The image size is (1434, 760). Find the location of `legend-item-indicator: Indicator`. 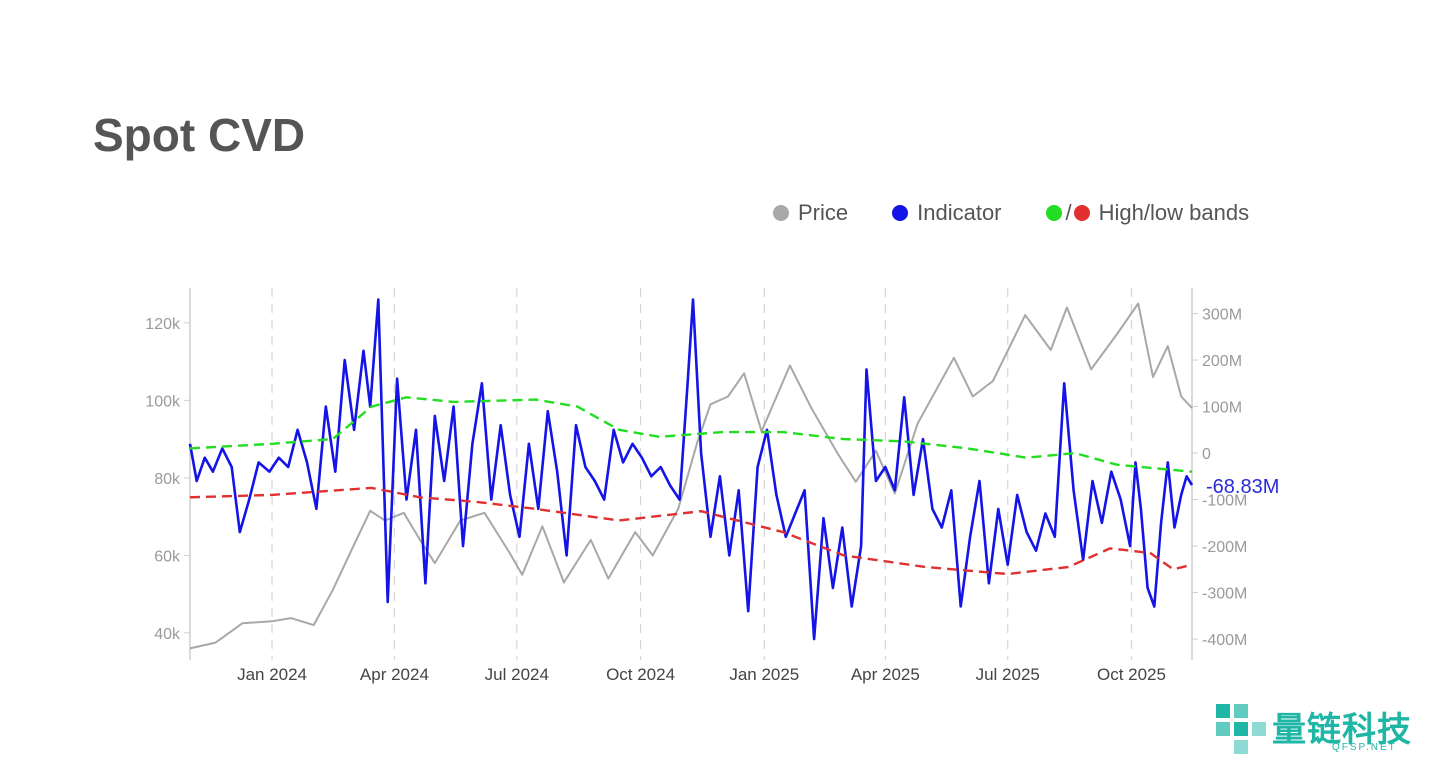

legend-item-indicator: Indicator is located at coordinates (947, 213).